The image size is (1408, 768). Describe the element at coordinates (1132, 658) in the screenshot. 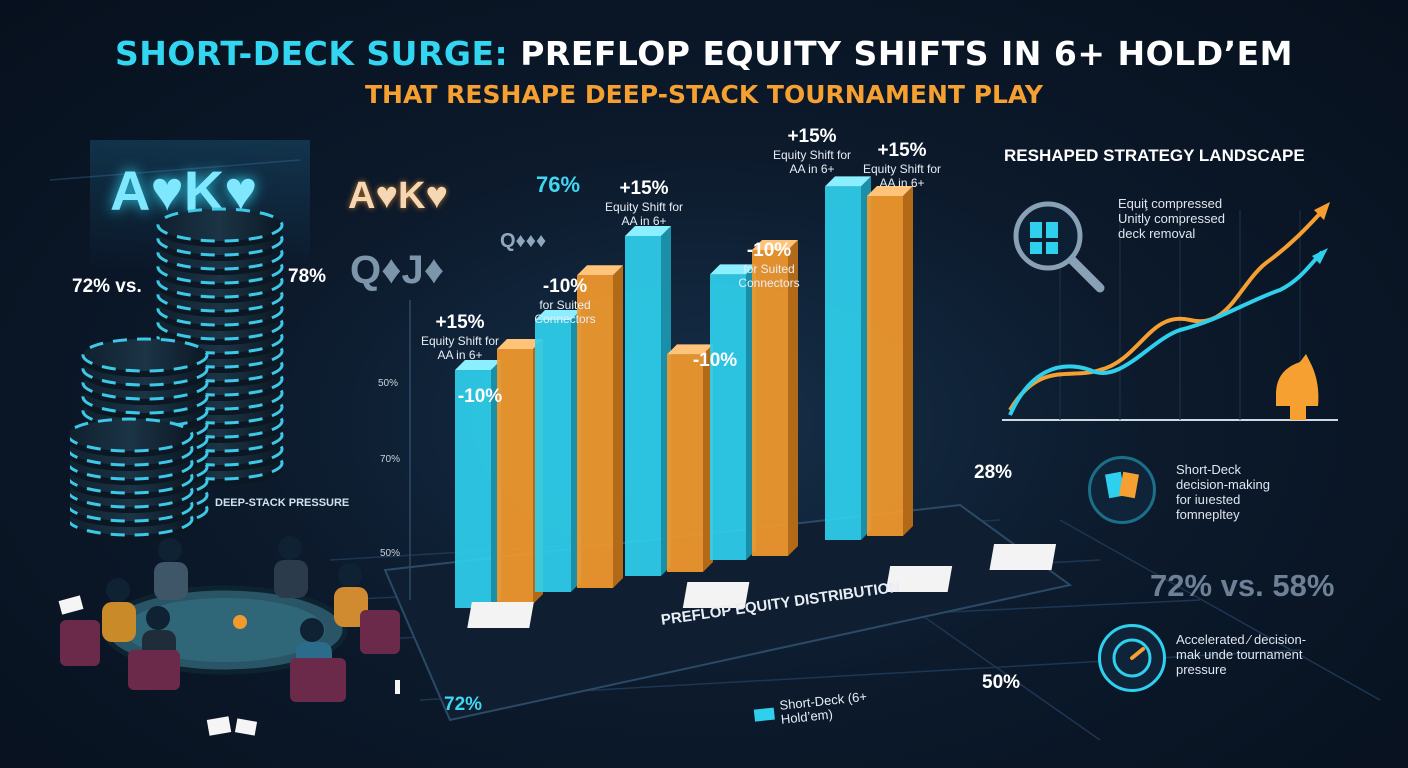

I see `stopwatch-icon` at that location.